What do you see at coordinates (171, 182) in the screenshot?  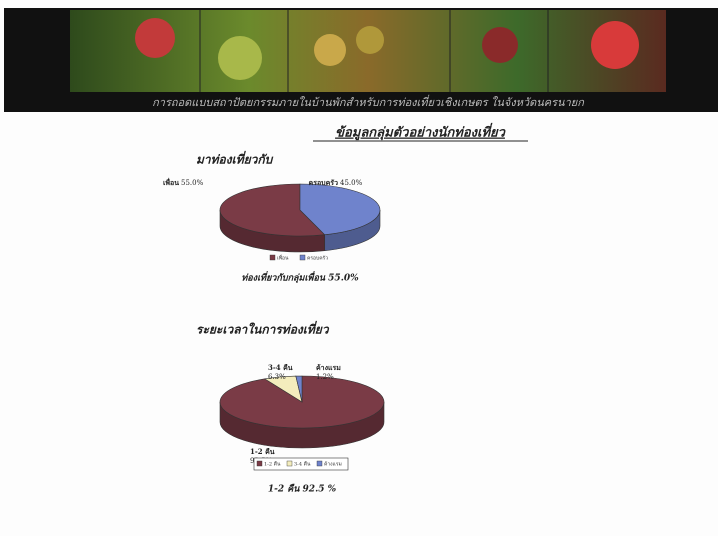 I see `slice-label: เพื่อน` at bounding box center [171, 182].